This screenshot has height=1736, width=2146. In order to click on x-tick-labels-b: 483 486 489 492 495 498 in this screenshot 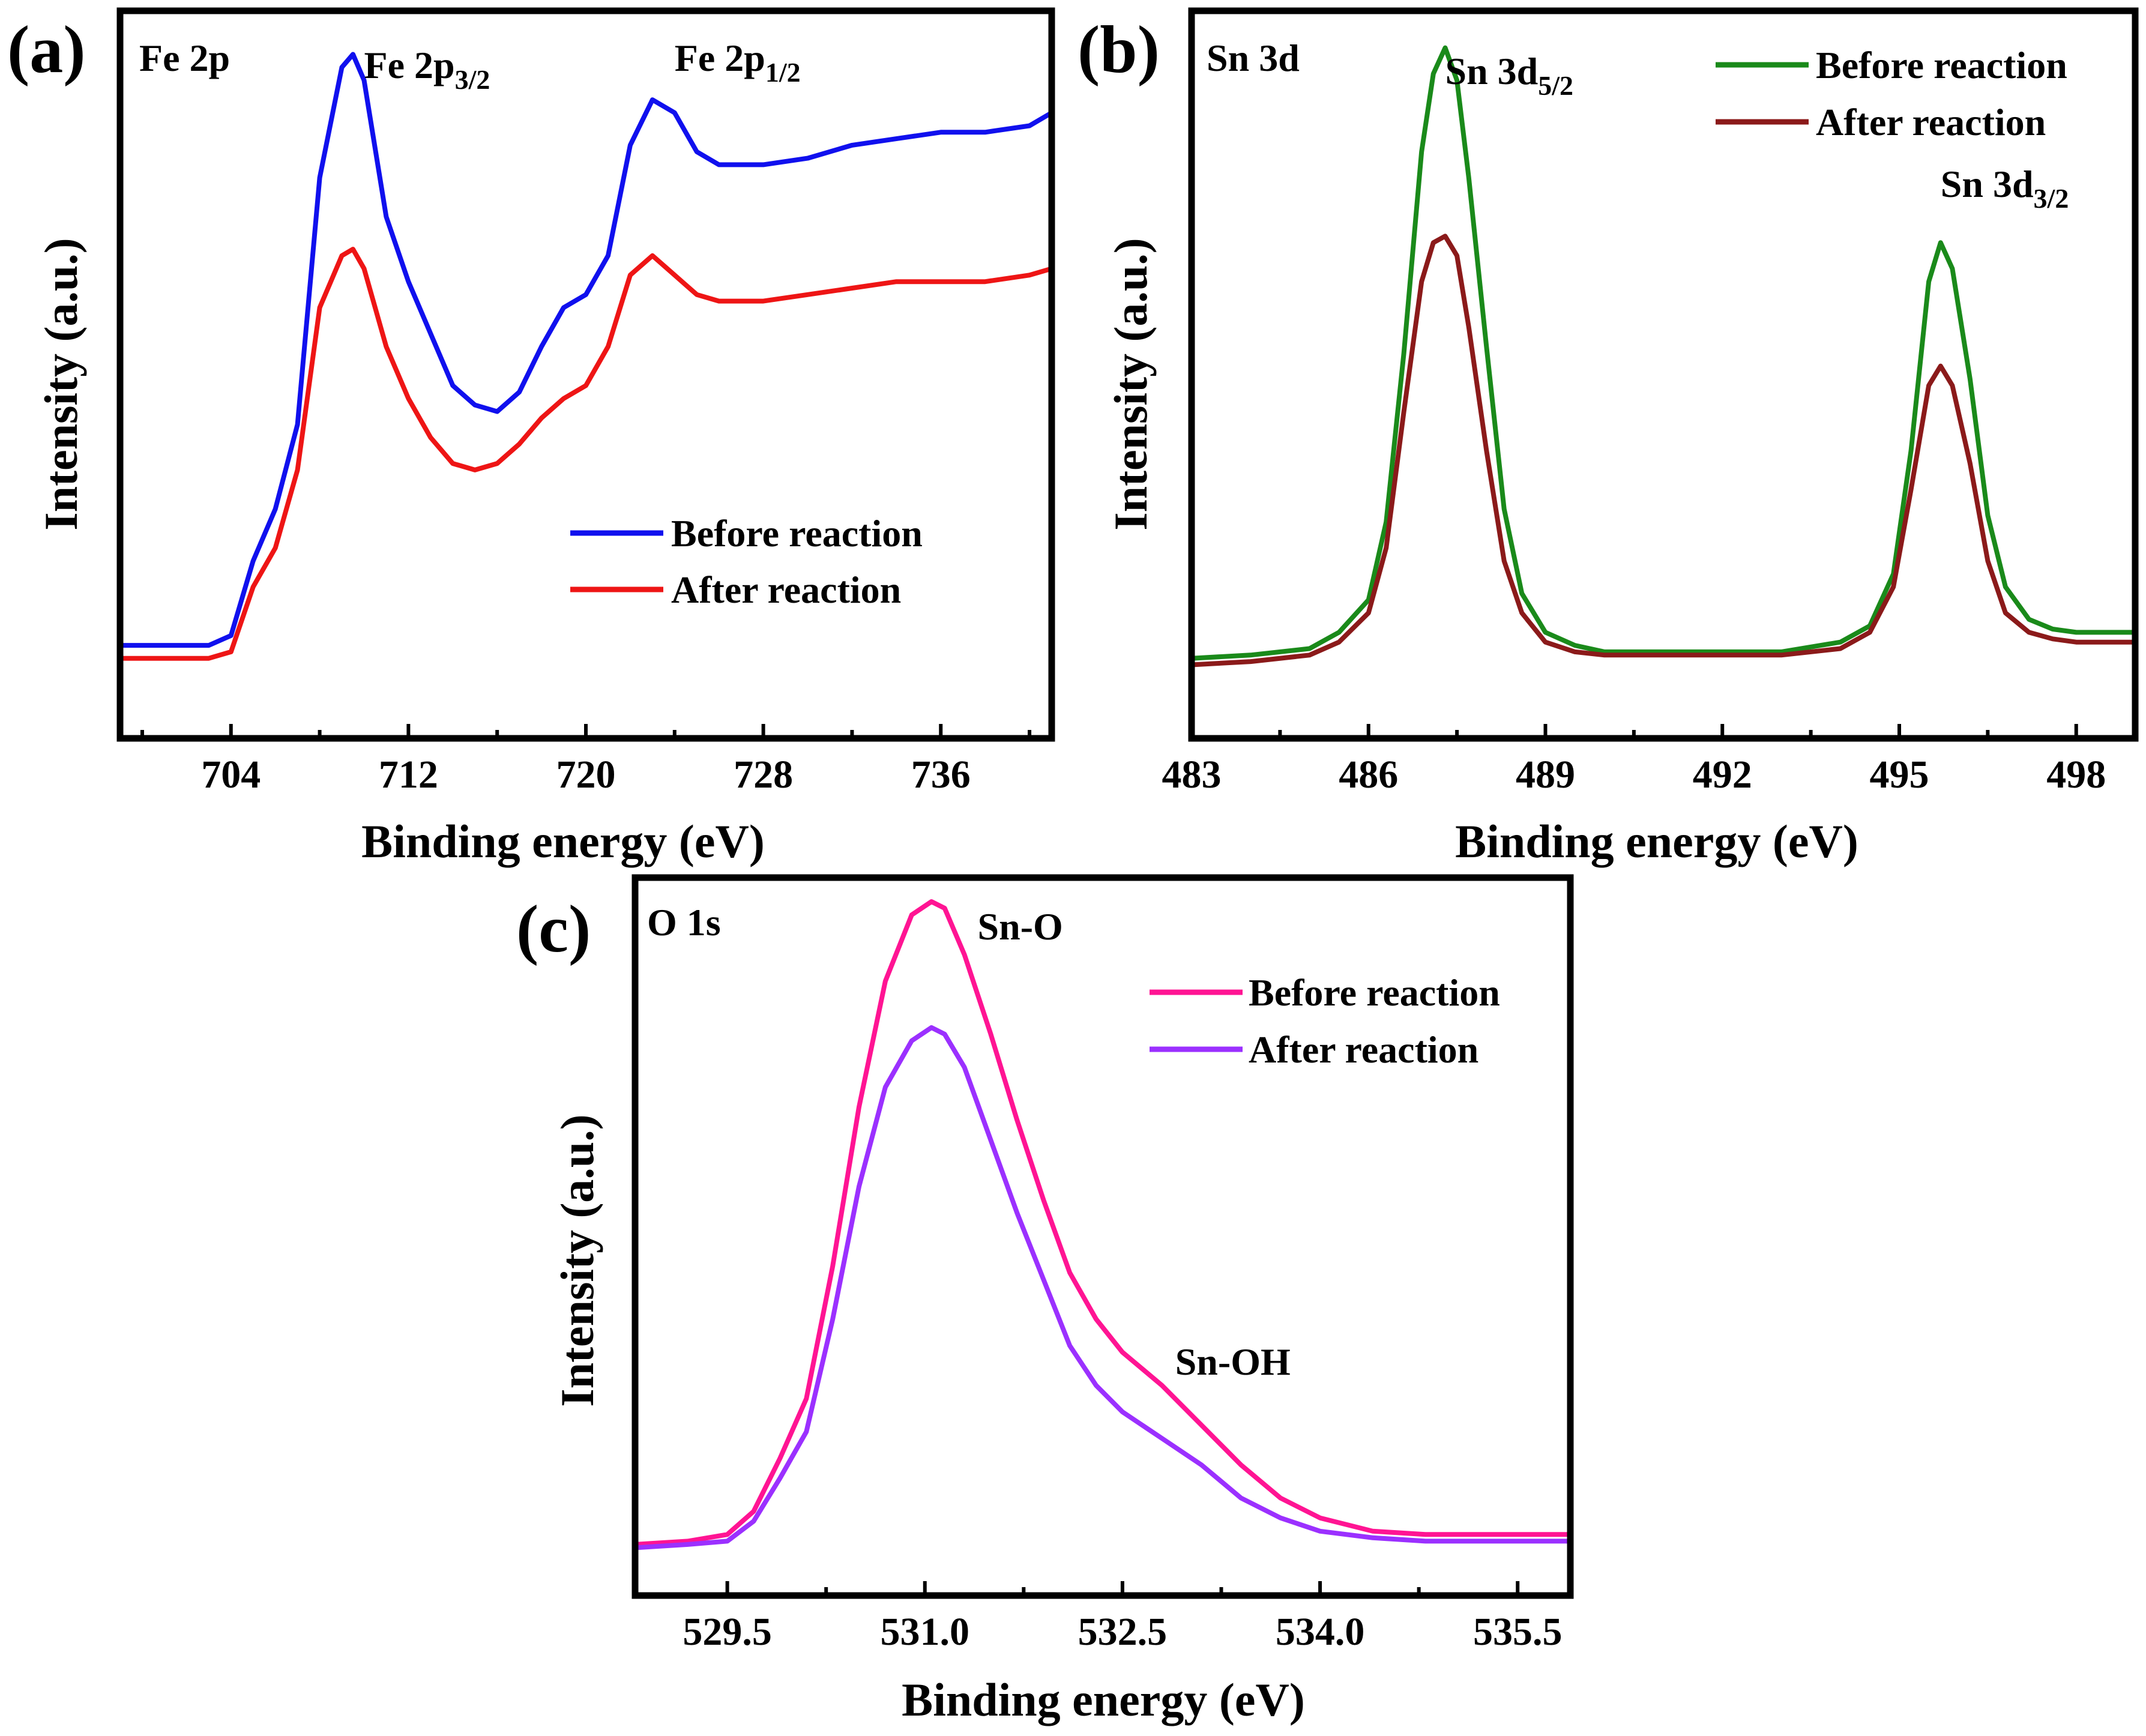, I will do `click(1634, 775)`.